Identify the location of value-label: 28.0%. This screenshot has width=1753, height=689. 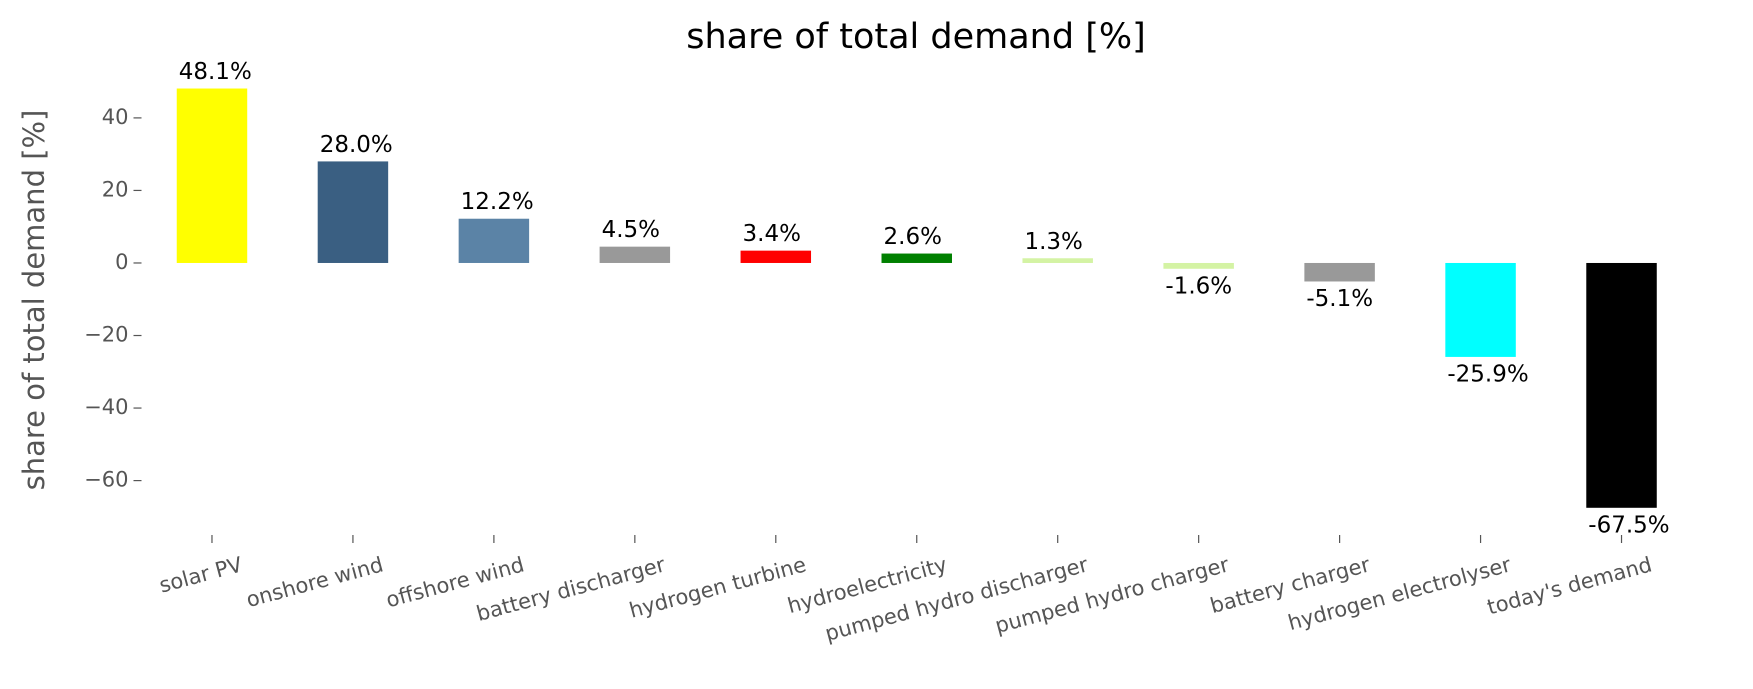
(356, 145).